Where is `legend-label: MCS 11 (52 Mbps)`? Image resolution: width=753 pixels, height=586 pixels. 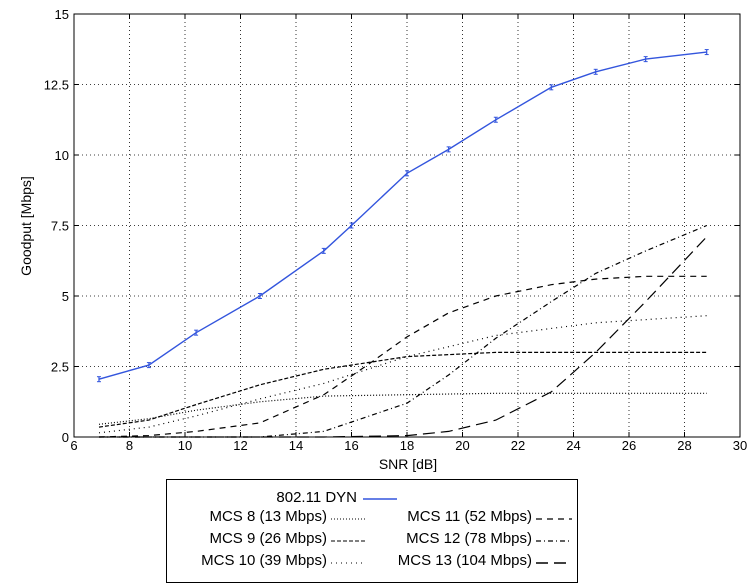
legend-label: MCS 11 (52 Mbps) is located at coordinates (469, 516).